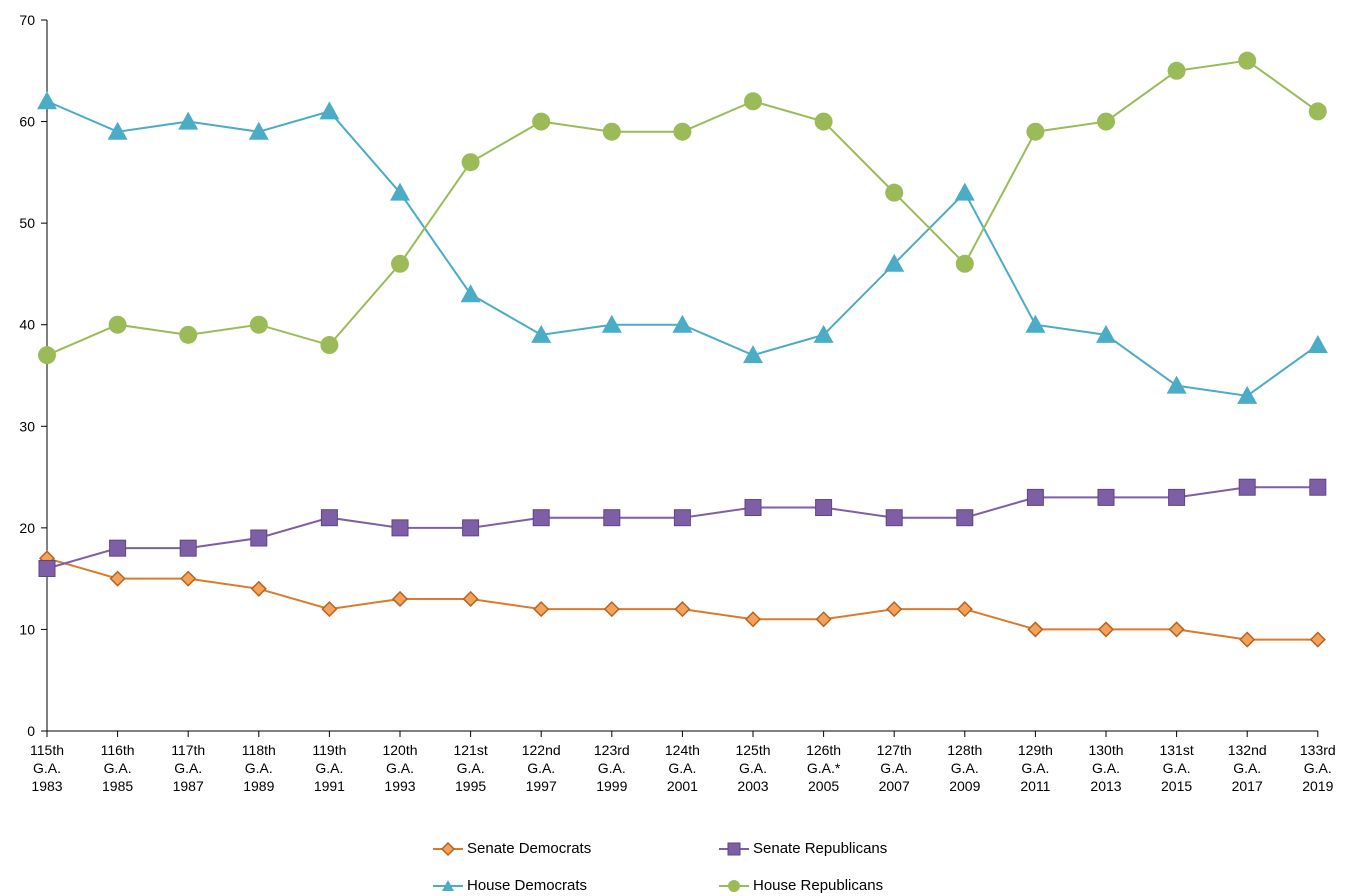  Describe the element at coordinates (118, 768) in the screenshot. I see `x-tick-label: 116th G.A. 1985` at that location.